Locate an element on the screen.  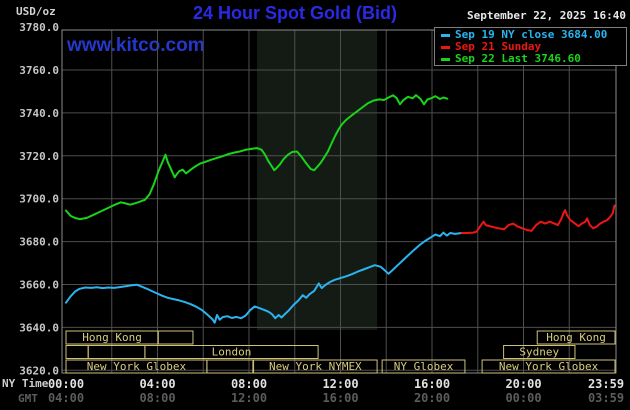
session-label: NY Globex is located at coordinates (424, 366).